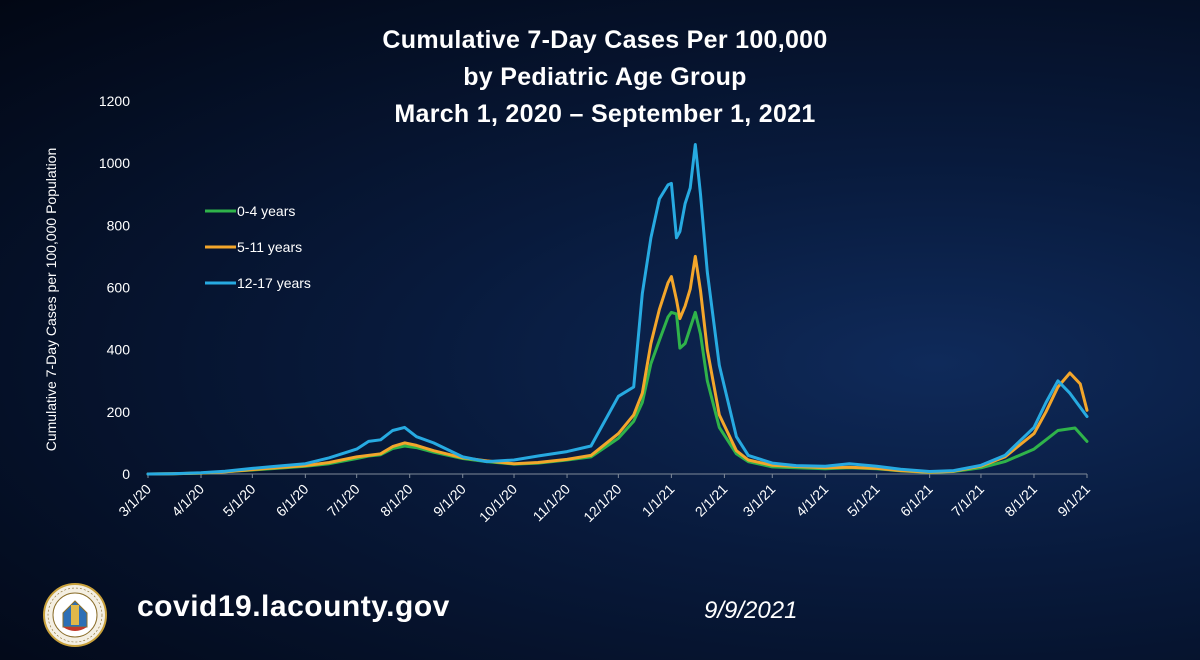 The height and width of the screenshot is (660, 1200). Describe the element at coordinates (396, 500) in the screenshot. I see `x-tick-label: 8/1/20` at that location.